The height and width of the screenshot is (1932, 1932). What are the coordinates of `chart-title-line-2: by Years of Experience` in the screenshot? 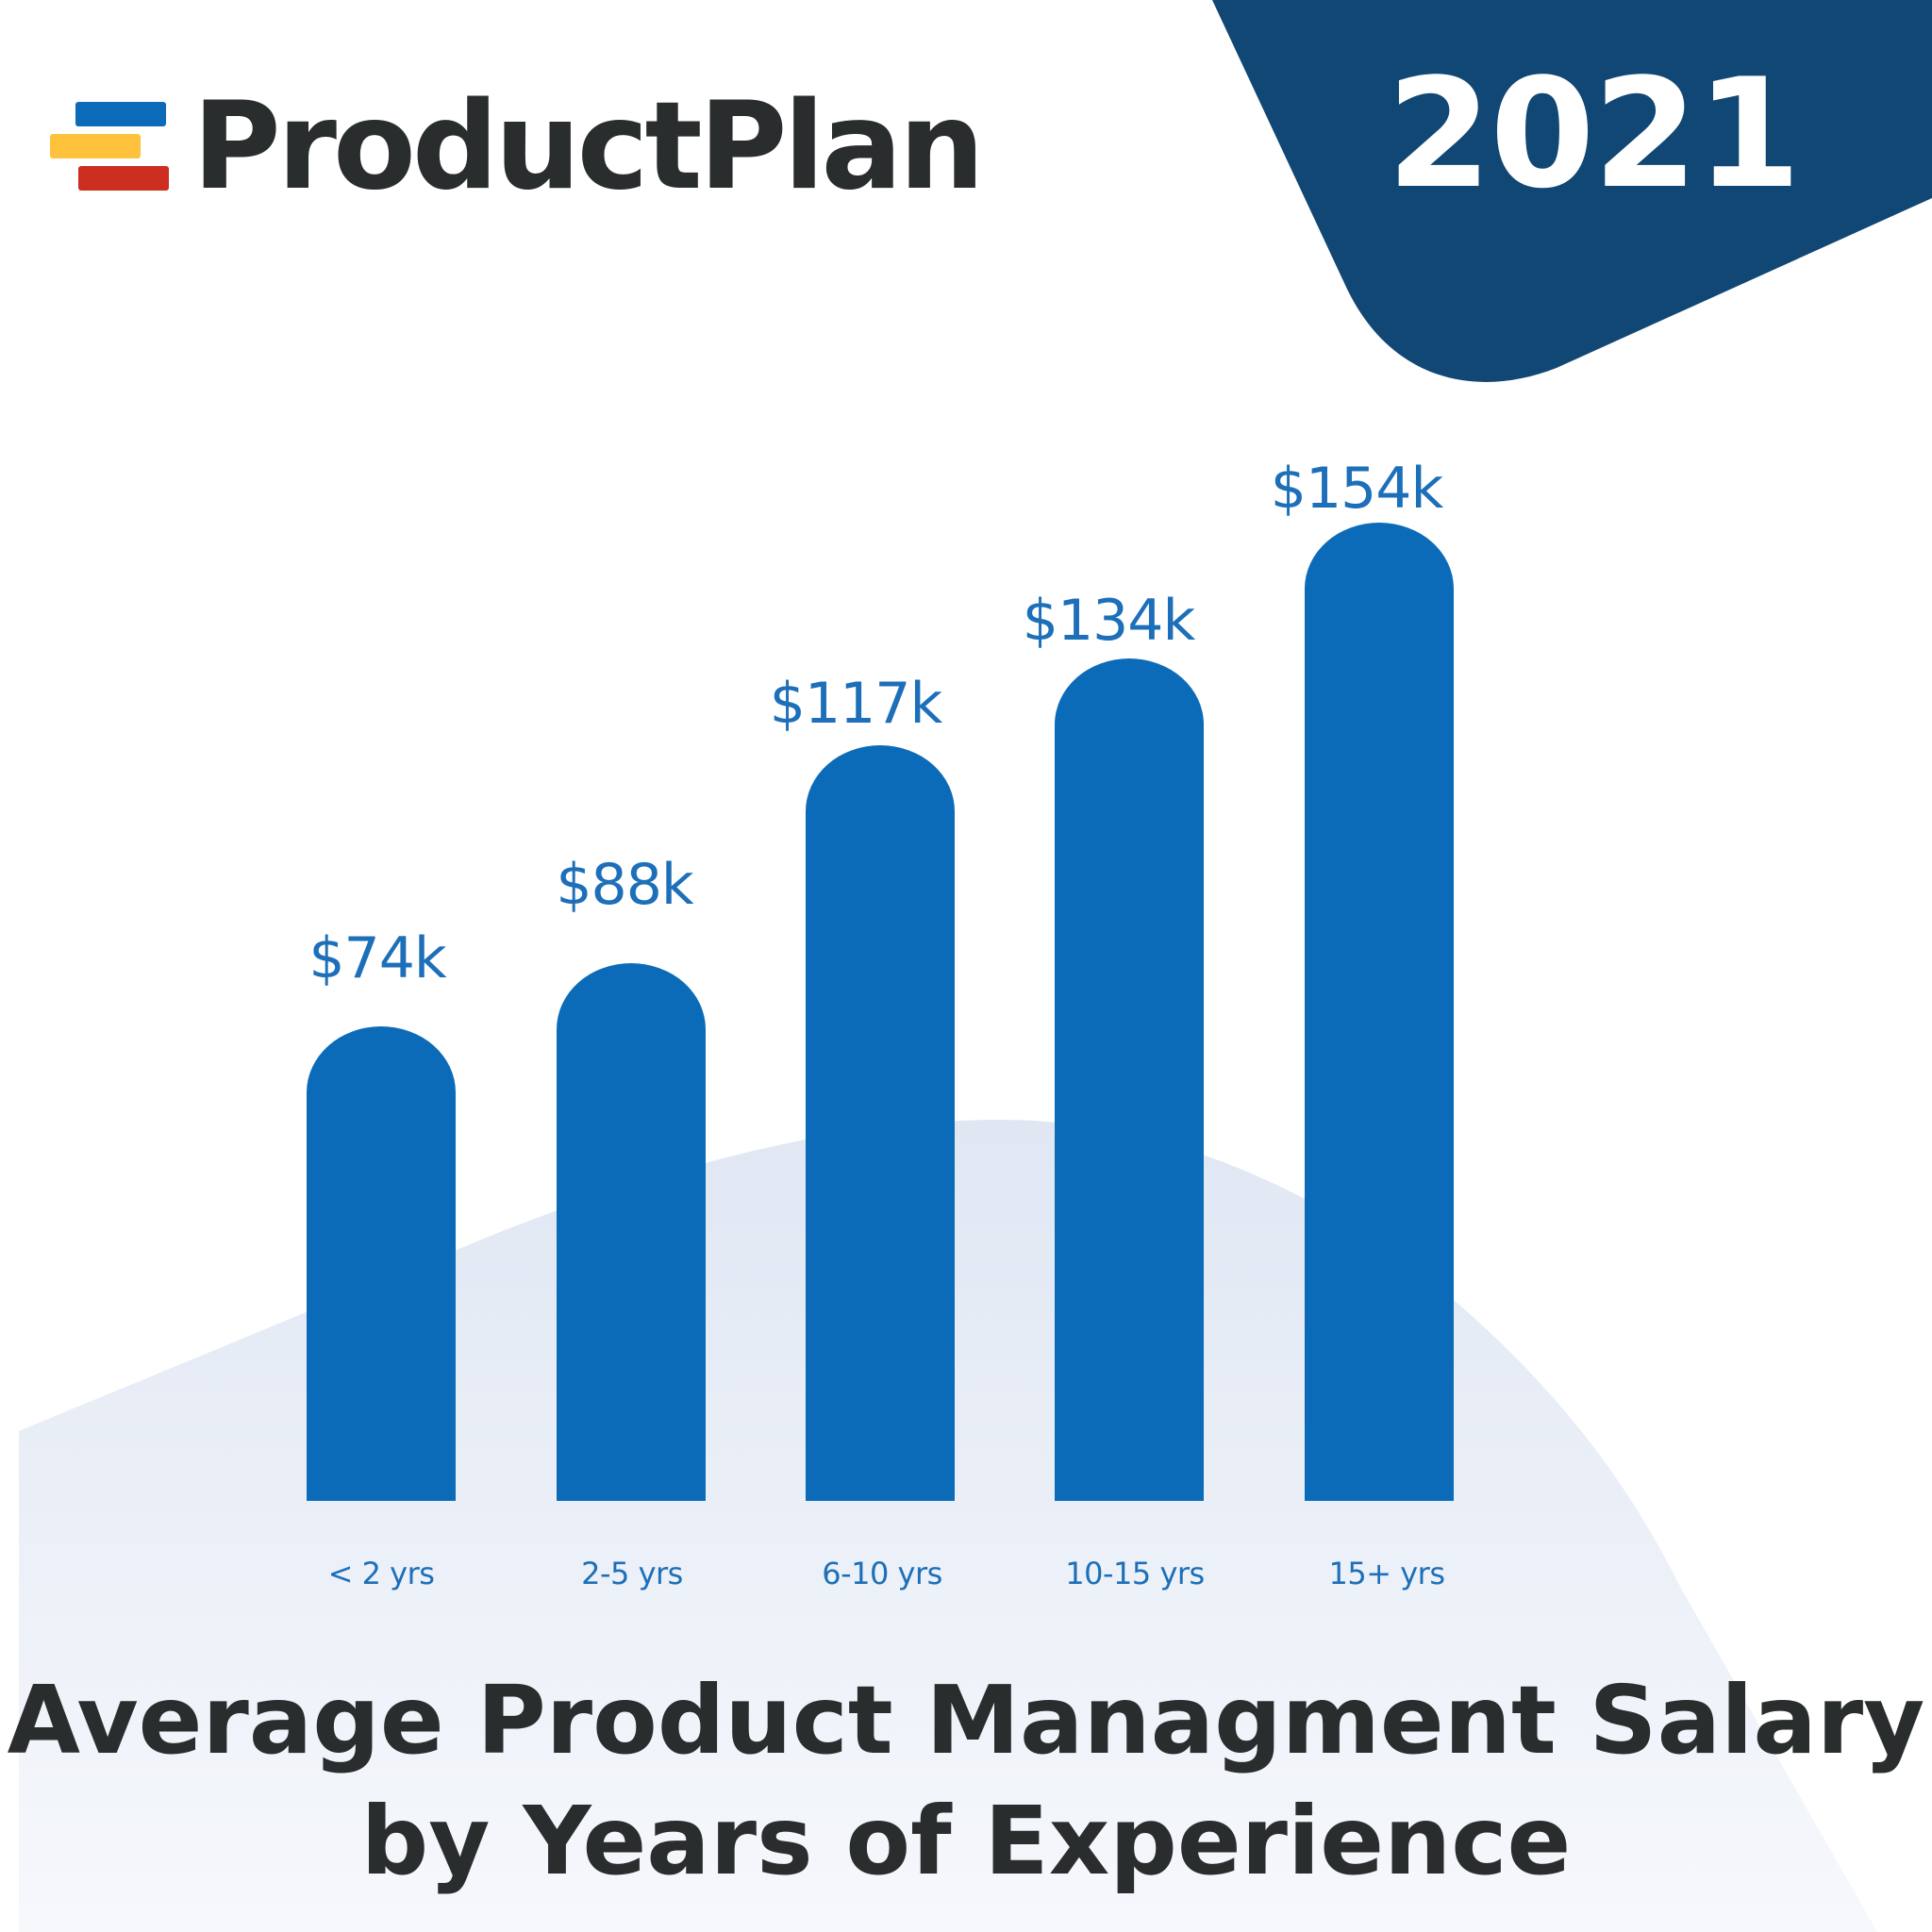 It's located at (966, 1841).